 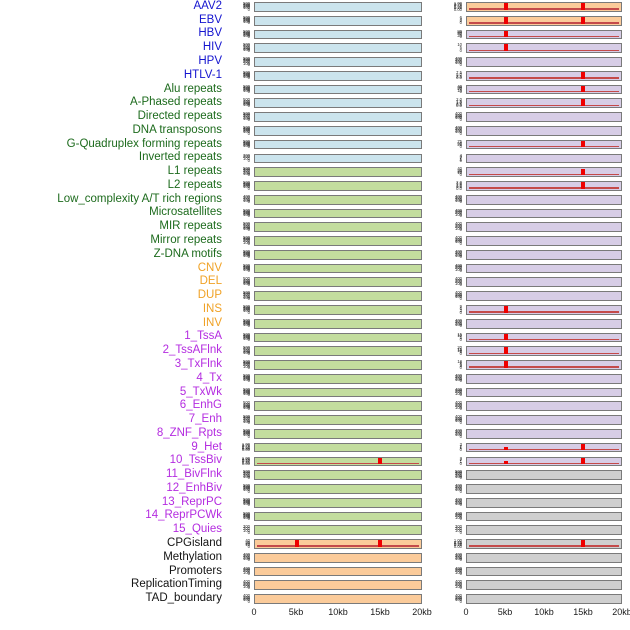 I want to click on y-tick-label: 2, so click(x=460, y=158).